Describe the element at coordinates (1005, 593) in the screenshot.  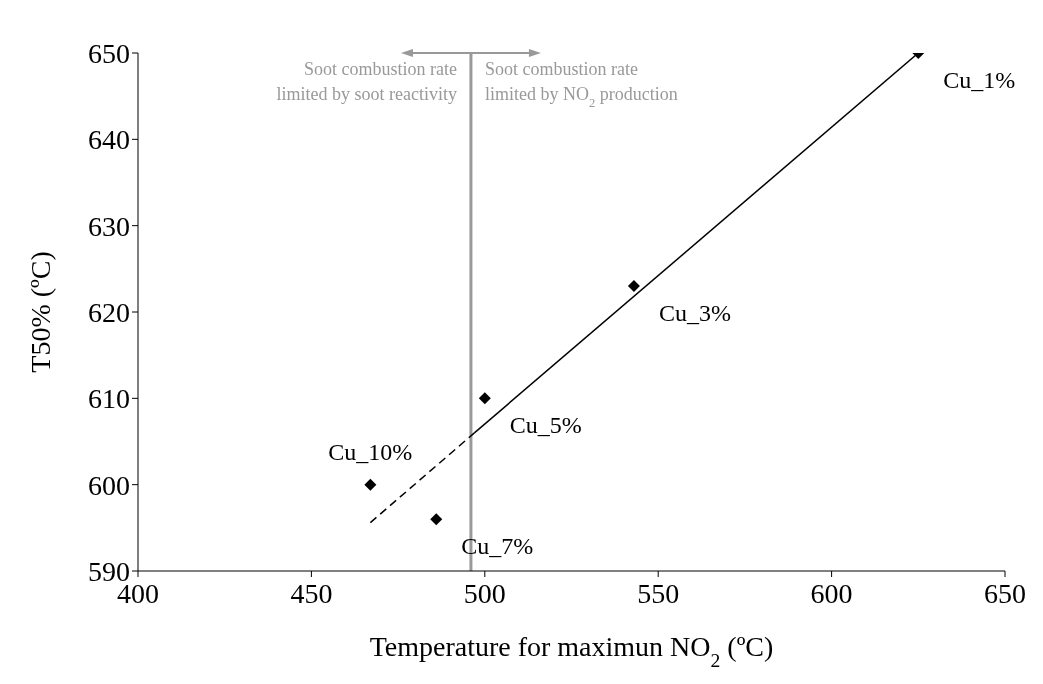
I see `x-tick-label: 650` at that location.